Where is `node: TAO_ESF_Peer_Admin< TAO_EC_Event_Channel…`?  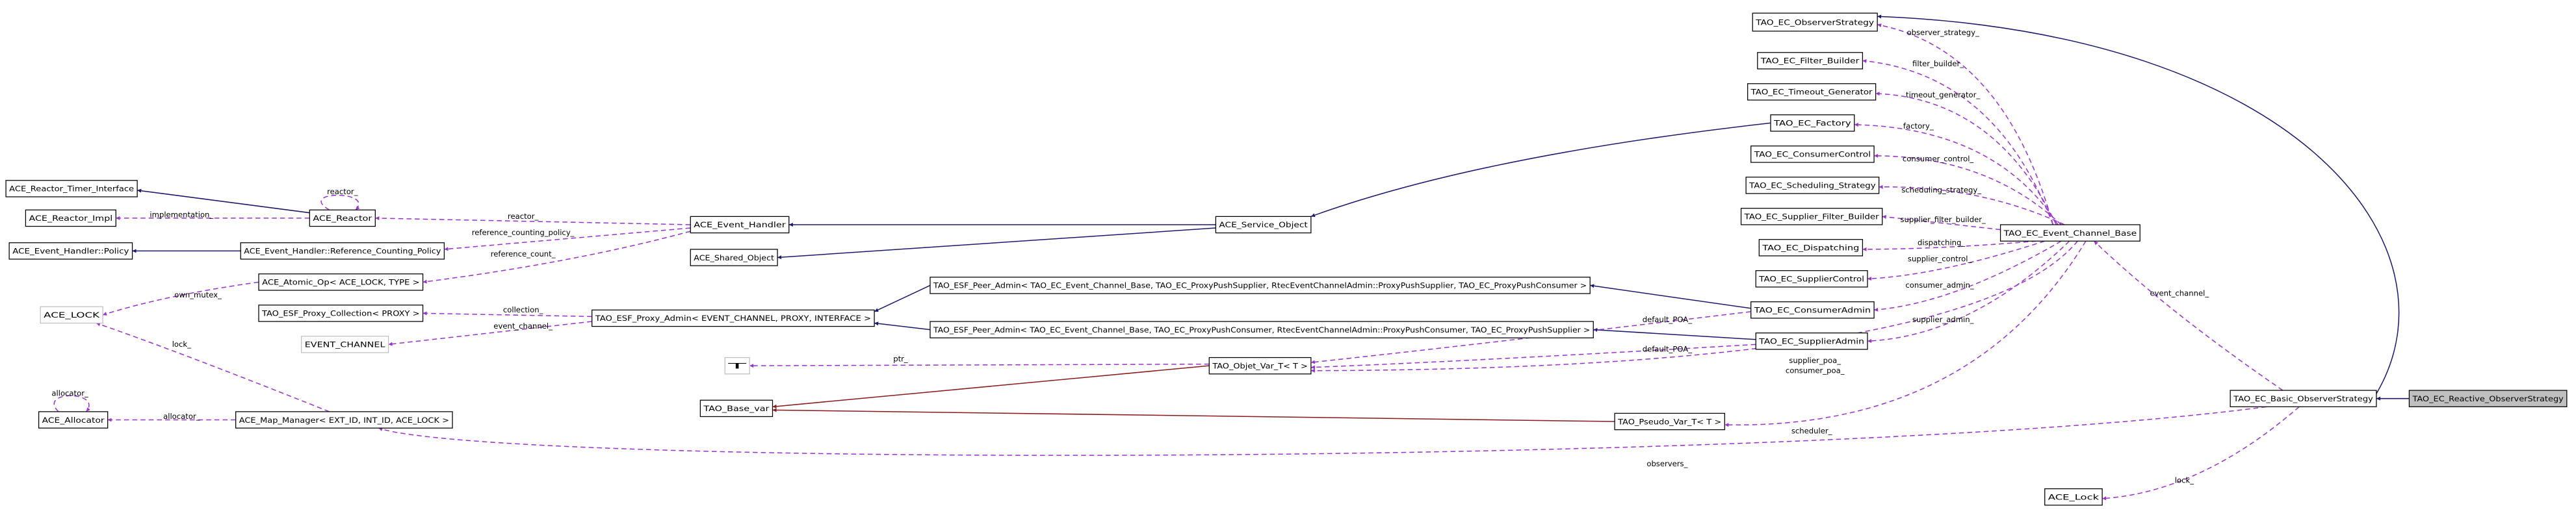 node: TAO_ESF_Peer_Admin< TAO_EC_Event_Channel… is located at coordinates (1262, 329).